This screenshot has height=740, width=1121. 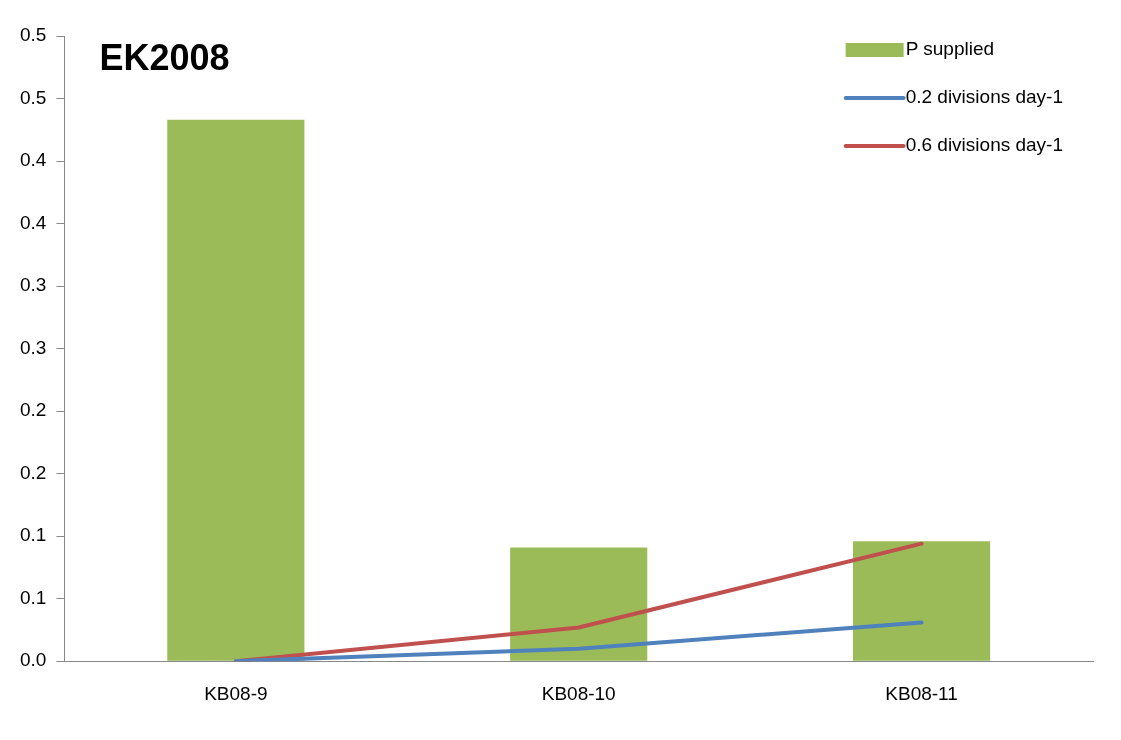 I want to click on x-tick-label: KB08-11, so click(x=921, y=693).